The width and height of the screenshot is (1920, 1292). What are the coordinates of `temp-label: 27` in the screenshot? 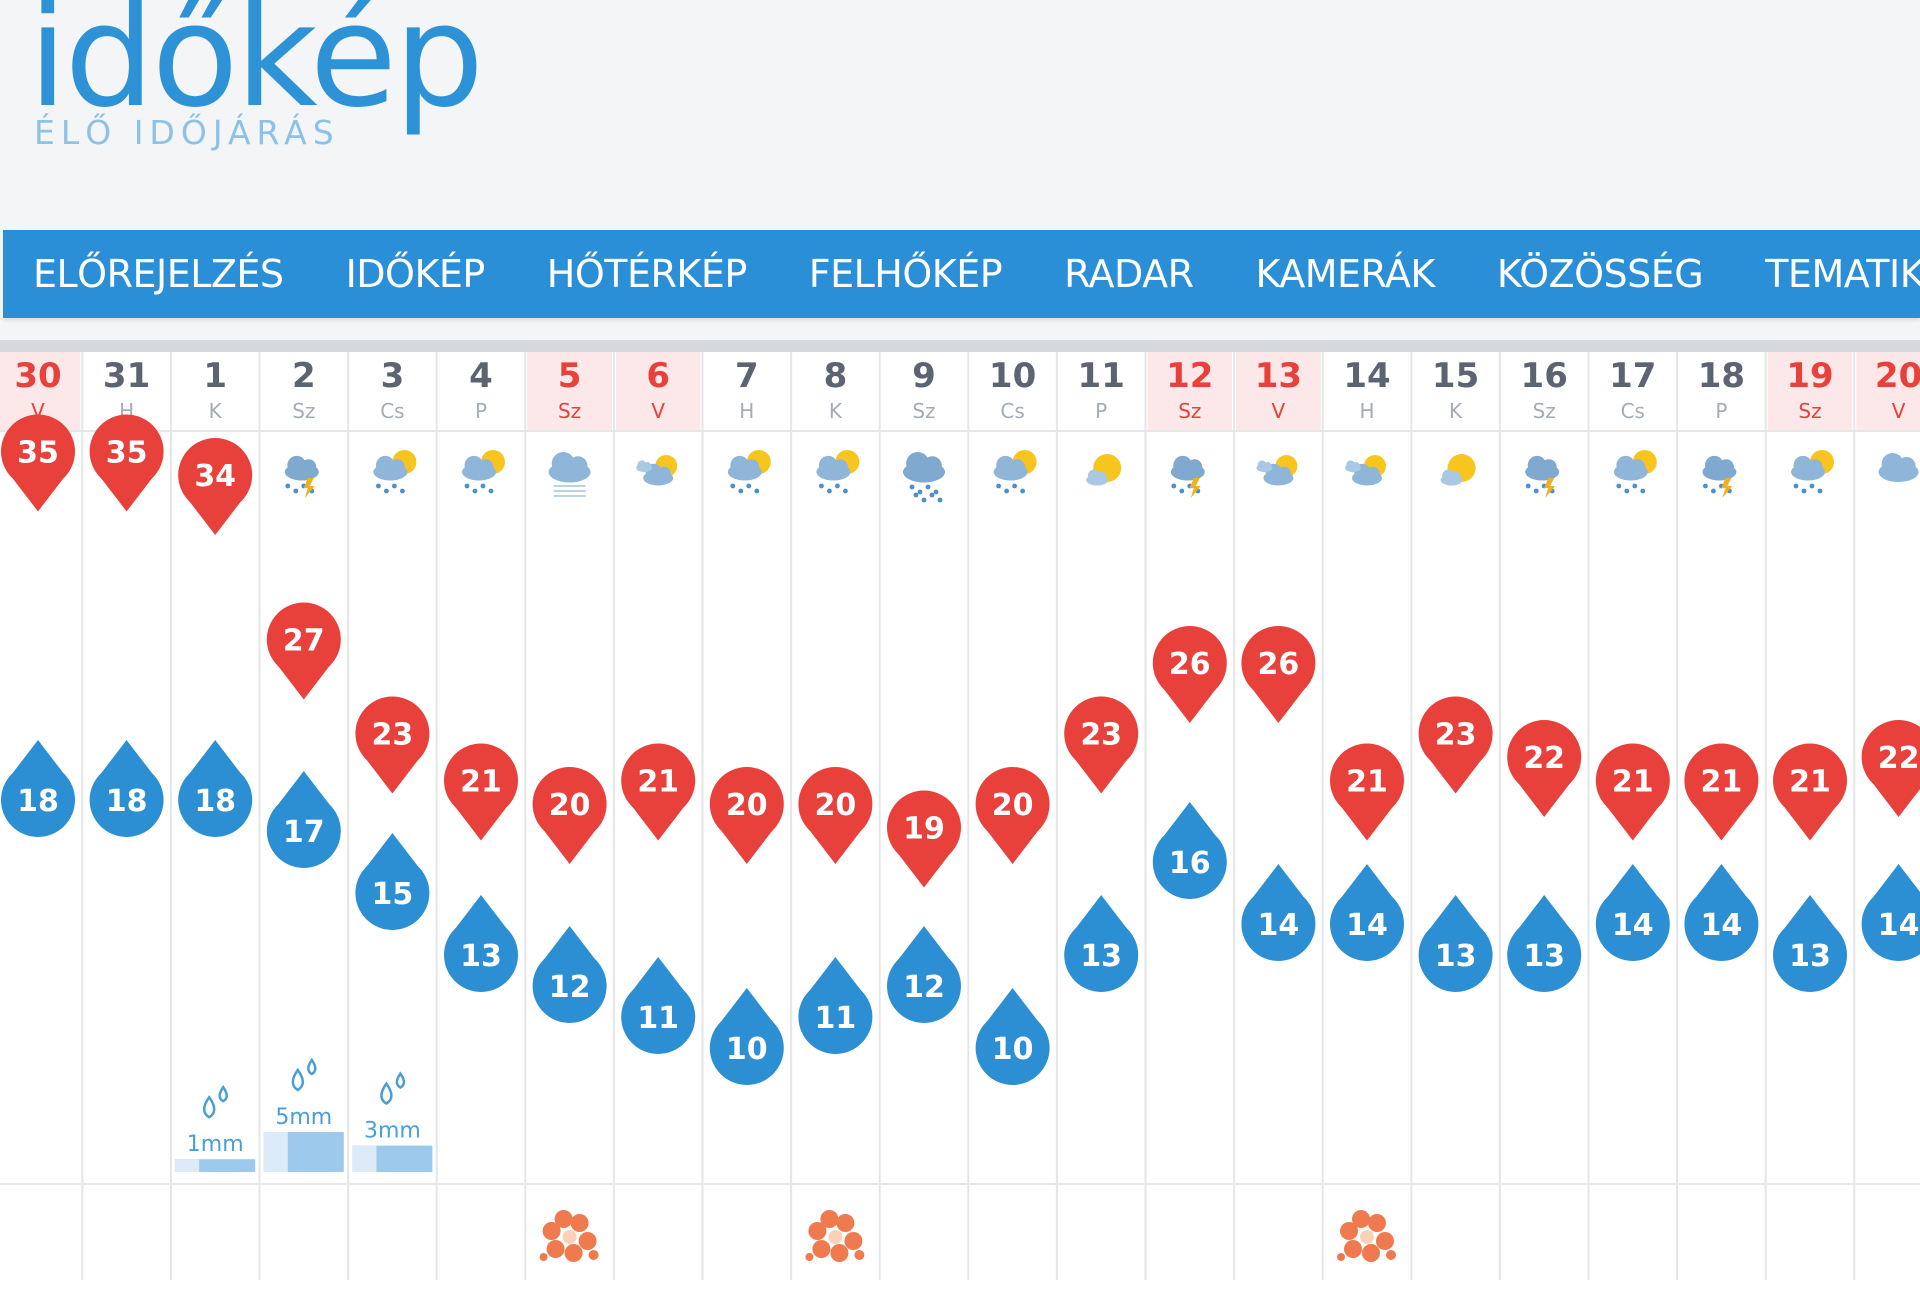 It's located at (304, 641).